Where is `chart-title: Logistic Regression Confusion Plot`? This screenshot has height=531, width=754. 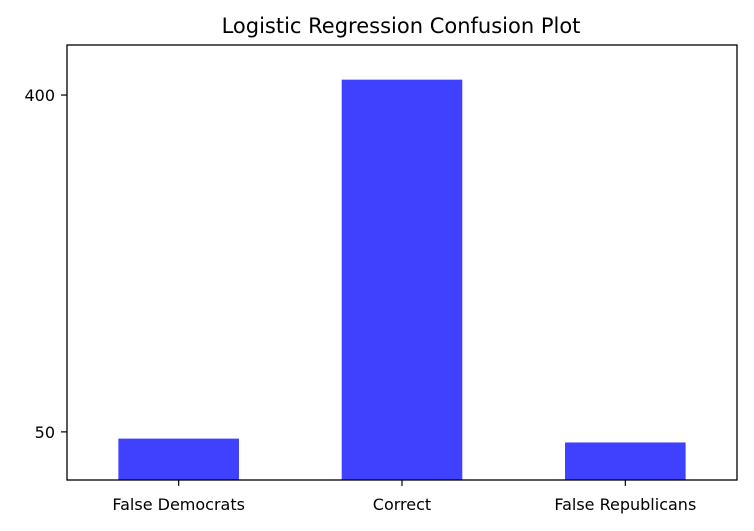
chart-title: Logistic Regression Confusion Plot is located at coordinates (401, 26).